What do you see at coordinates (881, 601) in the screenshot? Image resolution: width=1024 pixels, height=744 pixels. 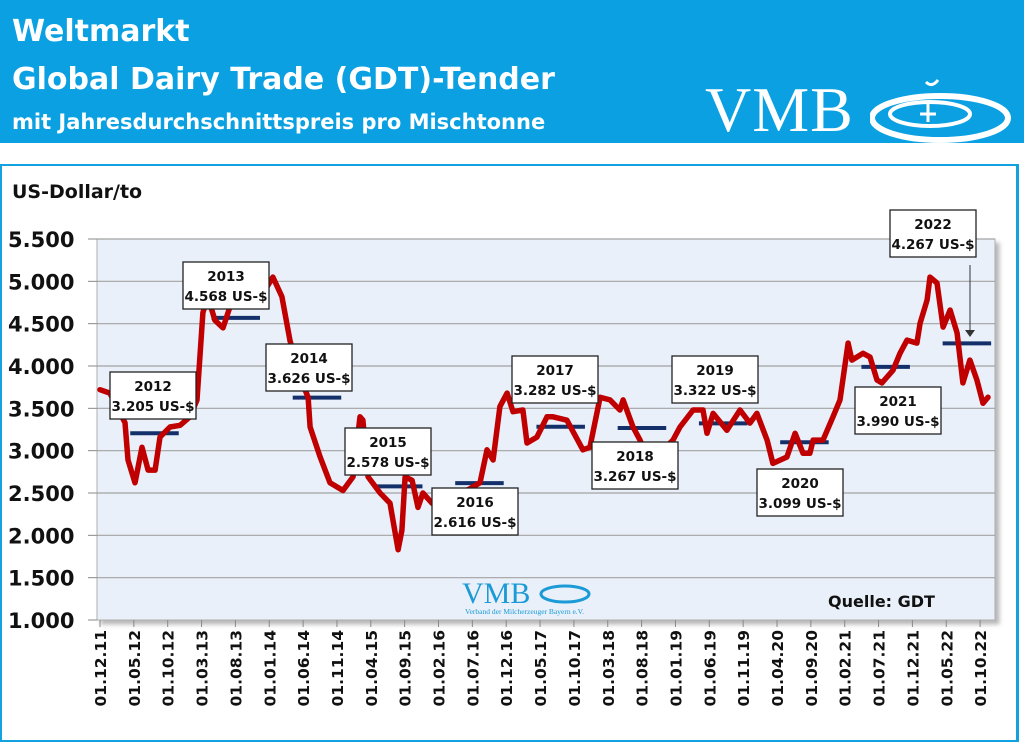 I see `source-label: Quelle: GDT` at bounding box center [881, 601].